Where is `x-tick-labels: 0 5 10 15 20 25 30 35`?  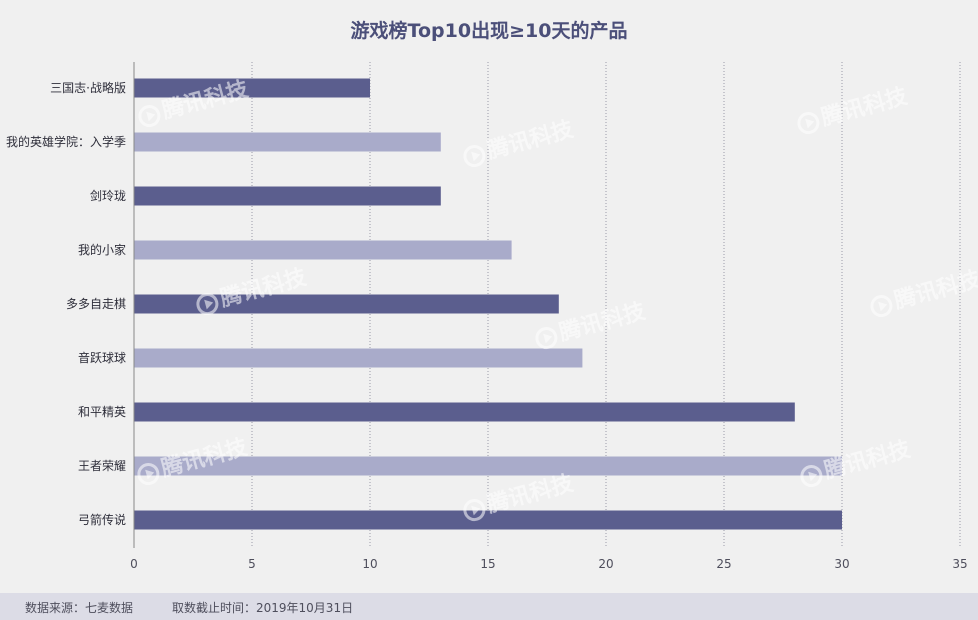 x-tick-labels: 0 5 10 15 20 25 30 35 is located at coordinates (548, 564).